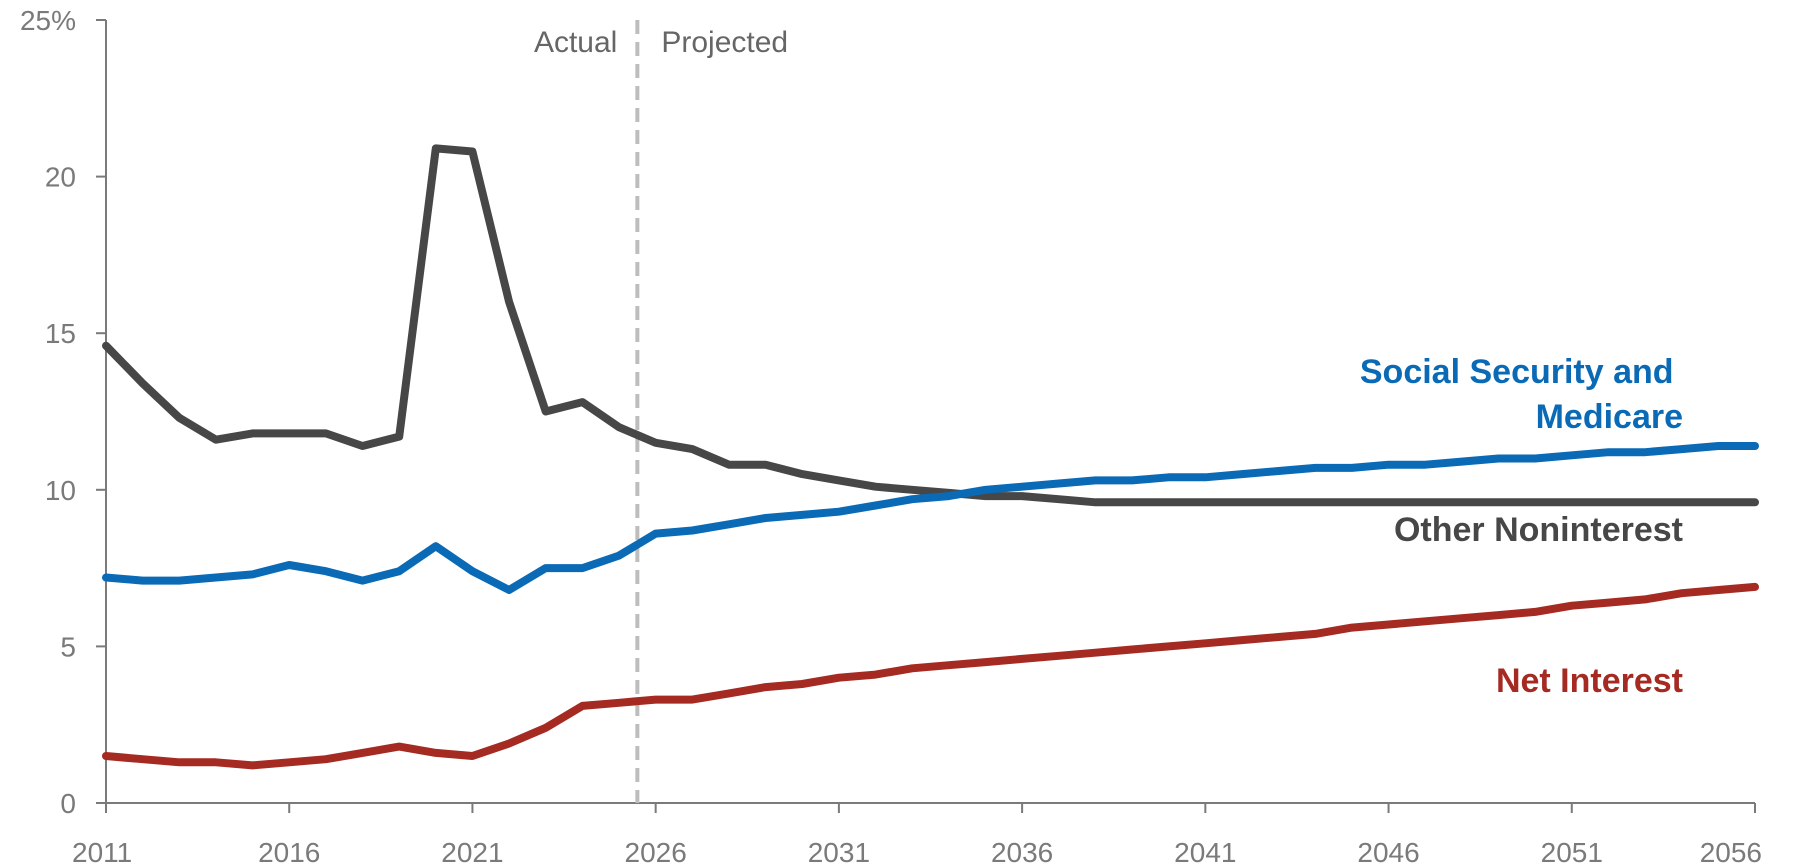 The width and height of the screenshot is (1805, 864). What do you see at coordinates (102, 850) in the screenshot?
I see `x-tick-label: 2011` at bounding box center [102, 850].